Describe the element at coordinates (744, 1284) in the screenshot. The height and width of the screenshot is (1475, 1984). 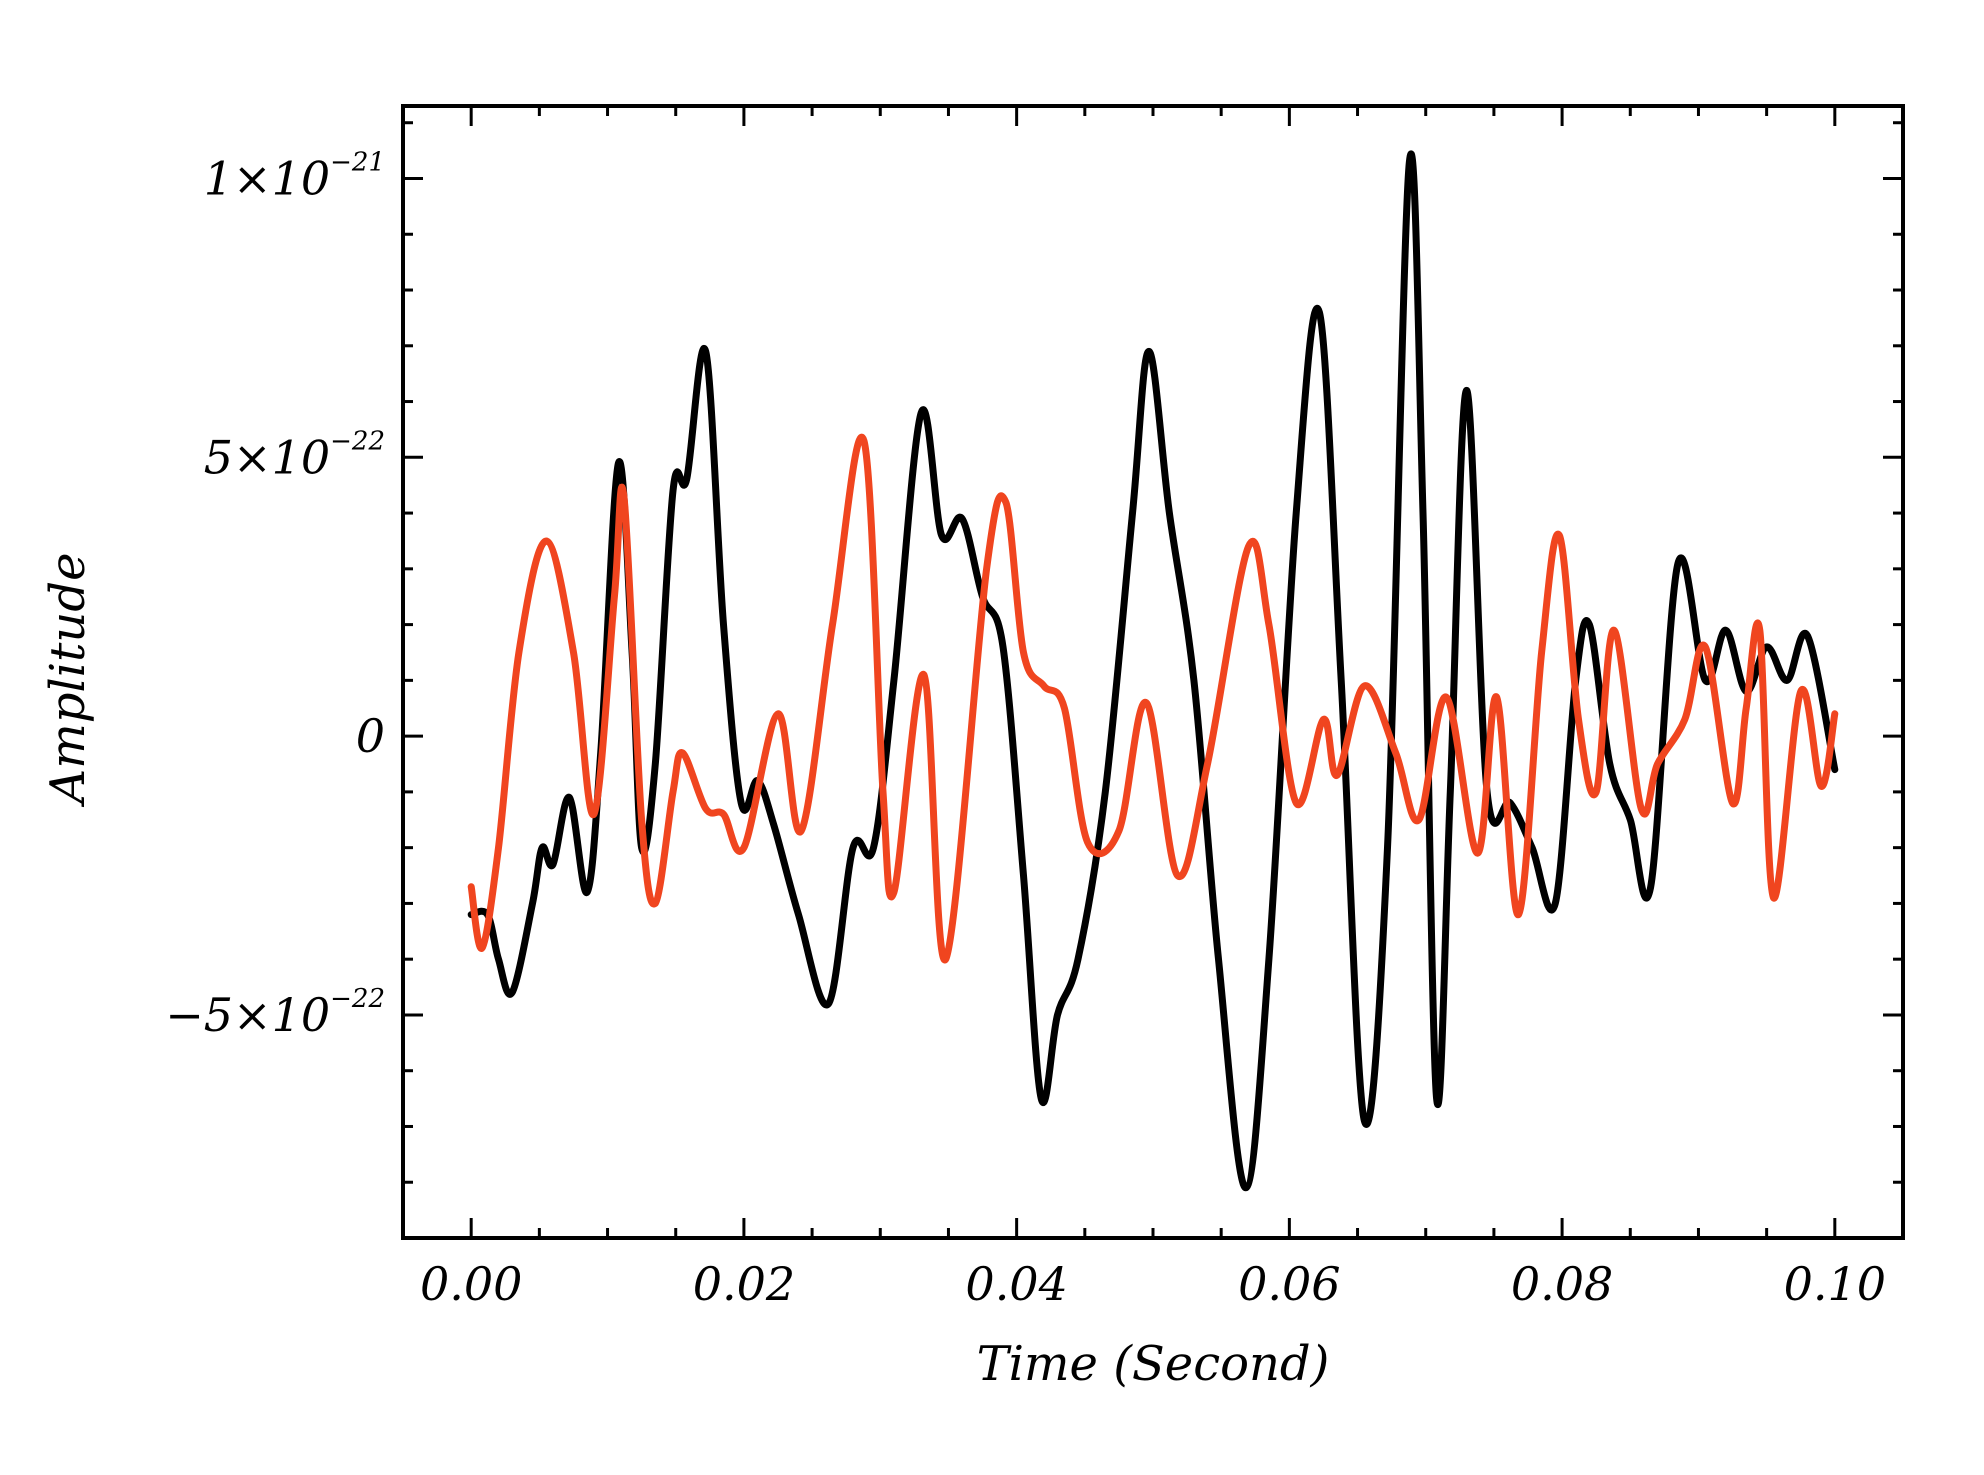
I see `x-tick-label: 0.02` at that location.